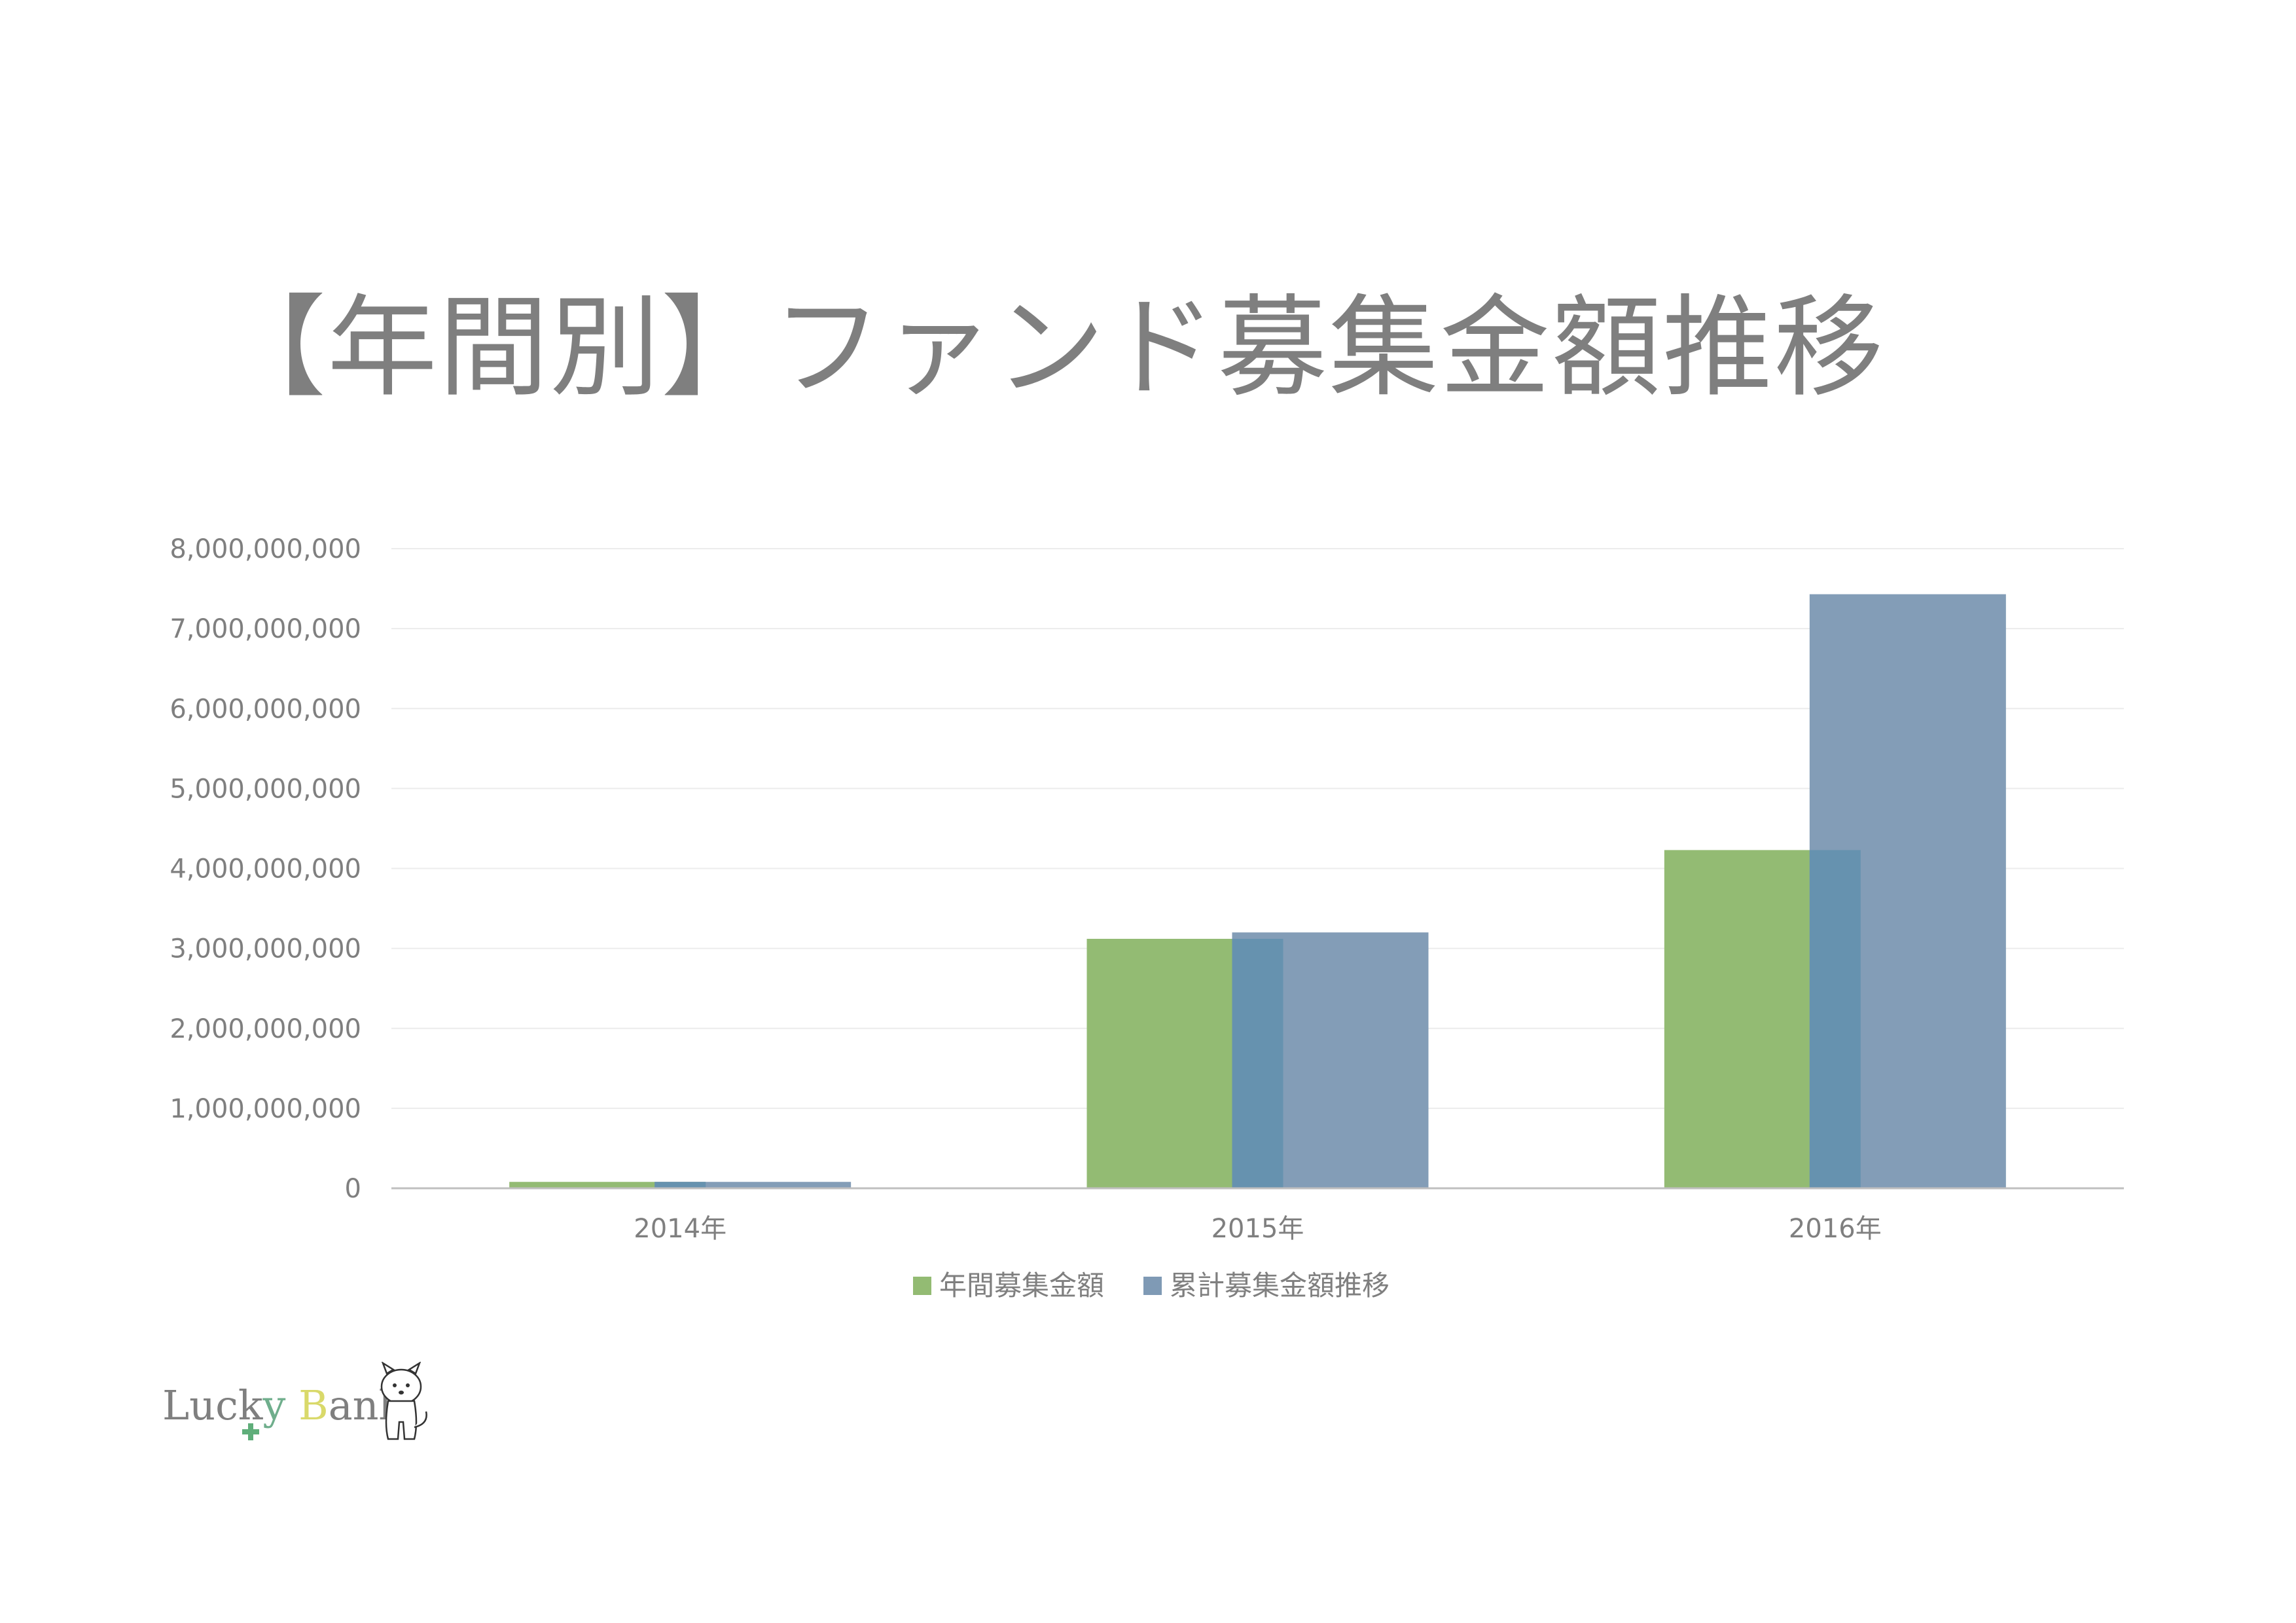 This screenshot has height=1623, width=2296. Describe the element at coordinates (265, 629) in the screenshot. I see `y-tick-label: 7,000,000,000` at that location.